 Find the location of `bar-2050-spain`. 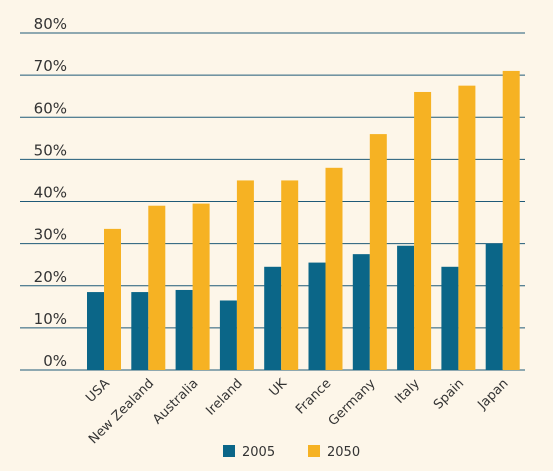

bar-2050-spain is located at coordinates (467, 227).